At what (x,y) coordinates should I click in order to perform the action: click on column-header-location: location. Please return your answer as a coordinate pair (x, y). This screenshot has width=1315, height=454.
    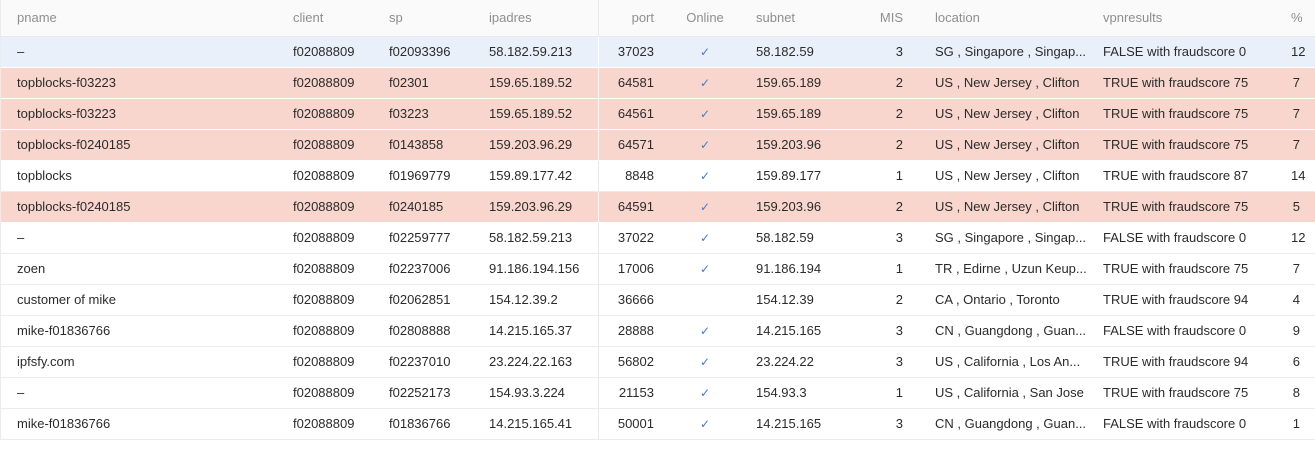
    Looking at the image, I should click on (1003, 18).